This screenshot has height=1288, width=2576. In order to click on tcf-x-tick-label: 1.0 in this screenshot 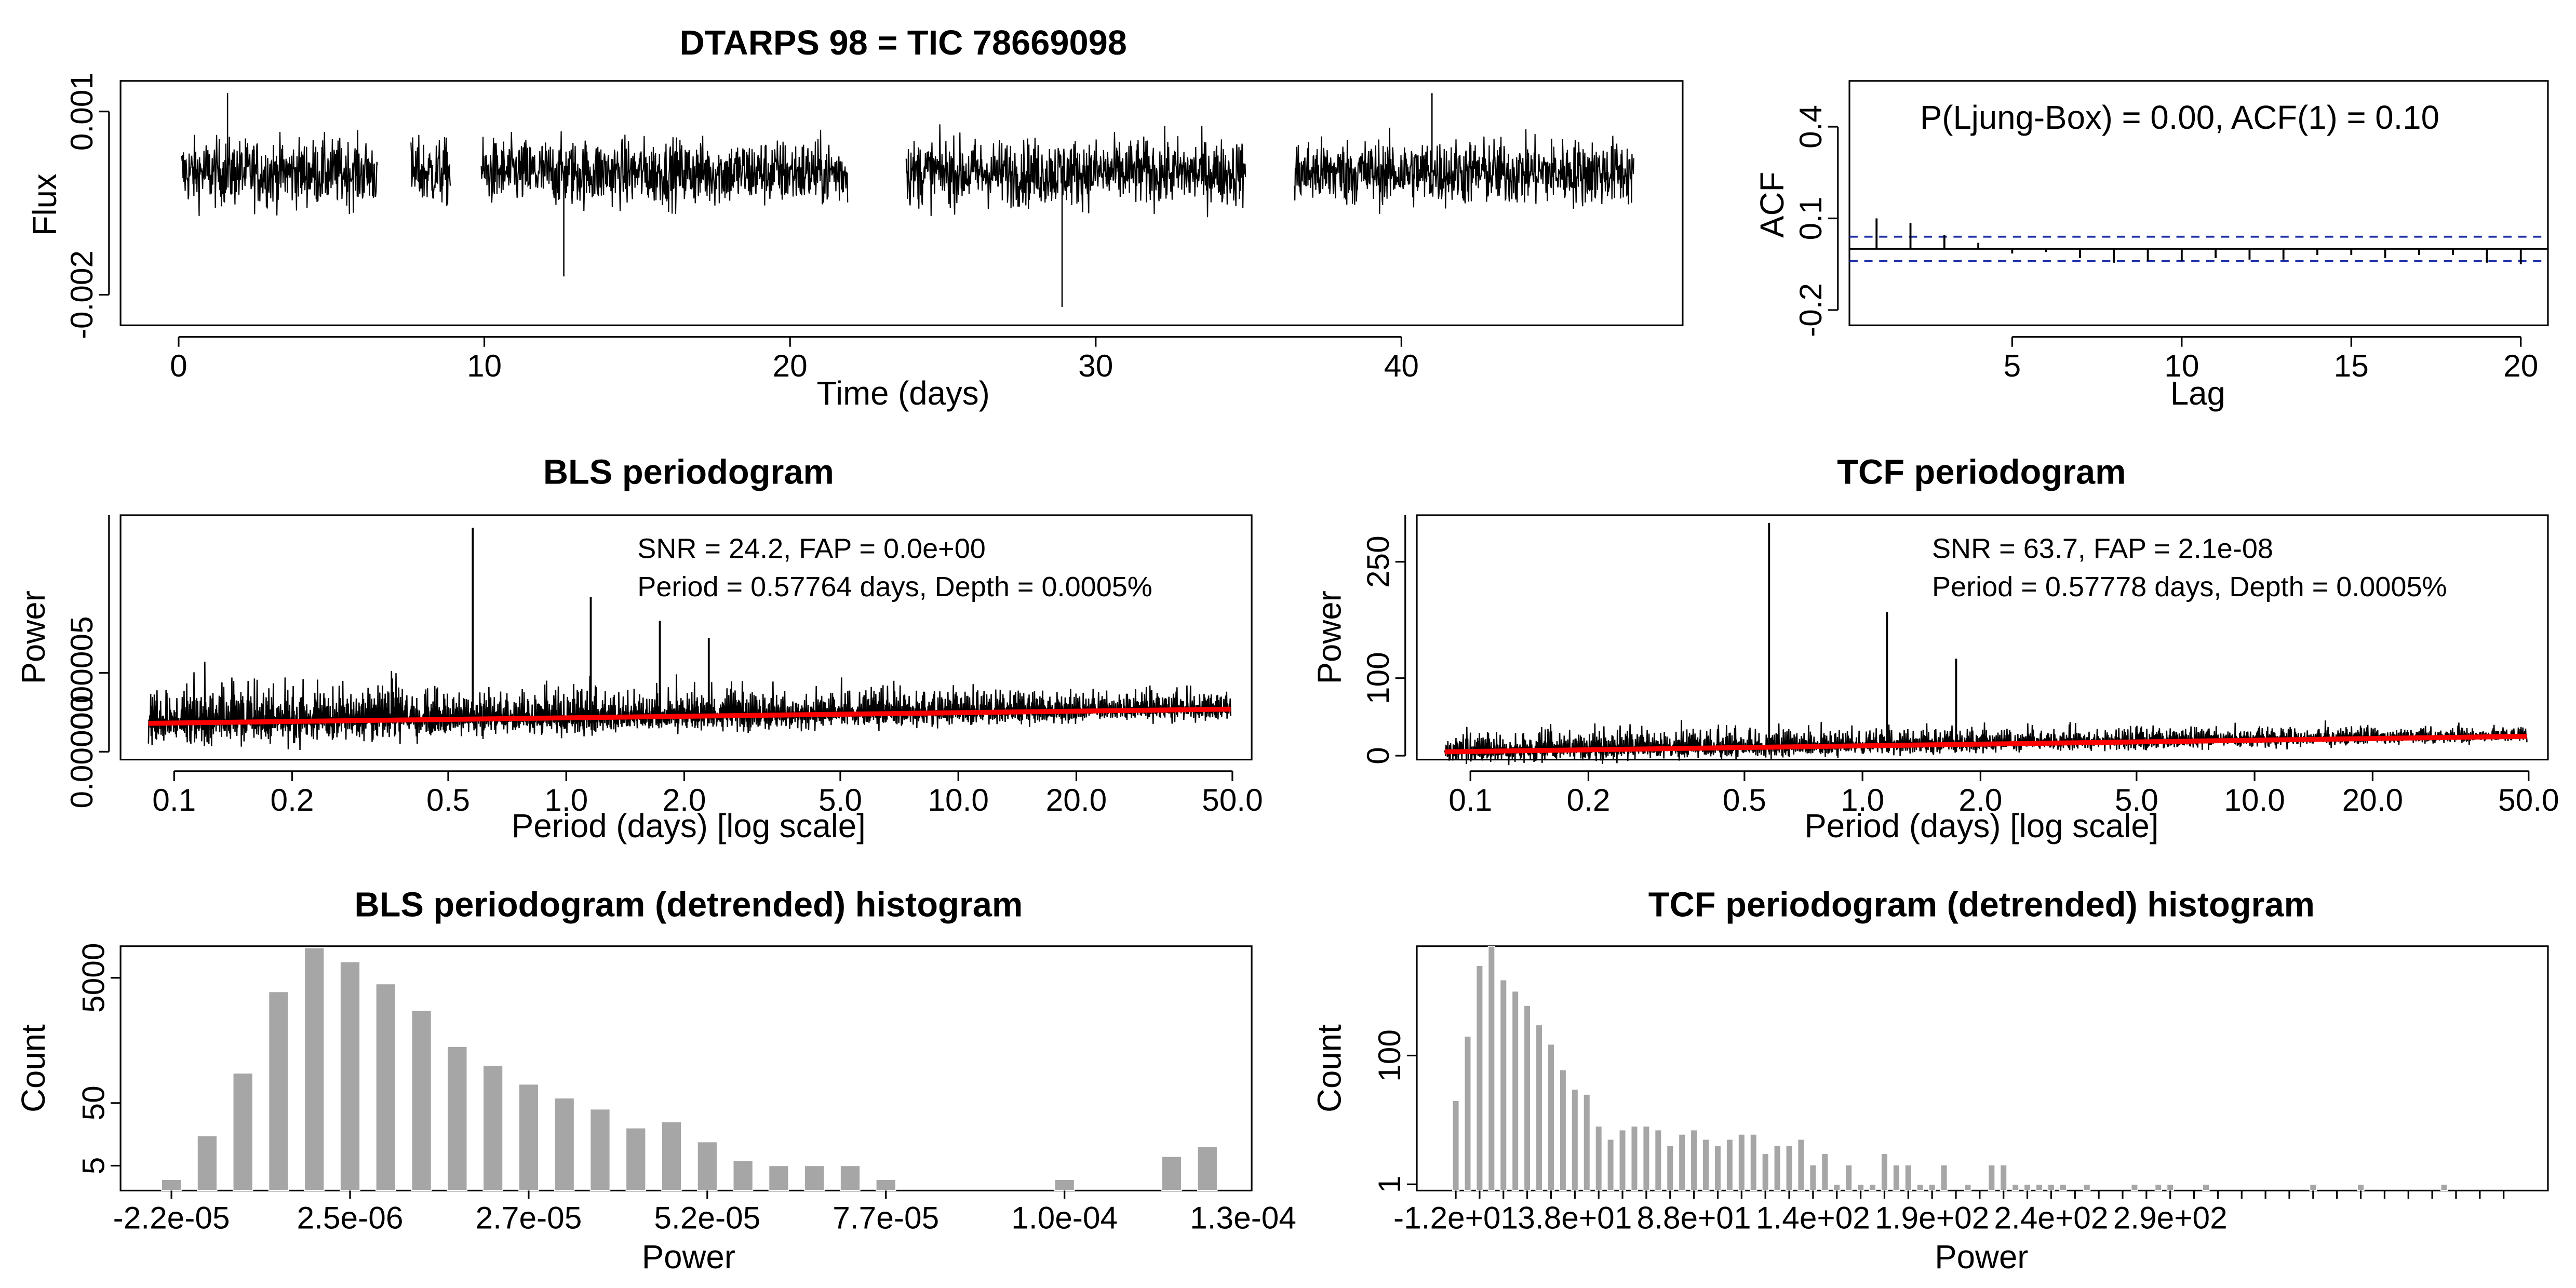, I will do `click(1863, 800)`.